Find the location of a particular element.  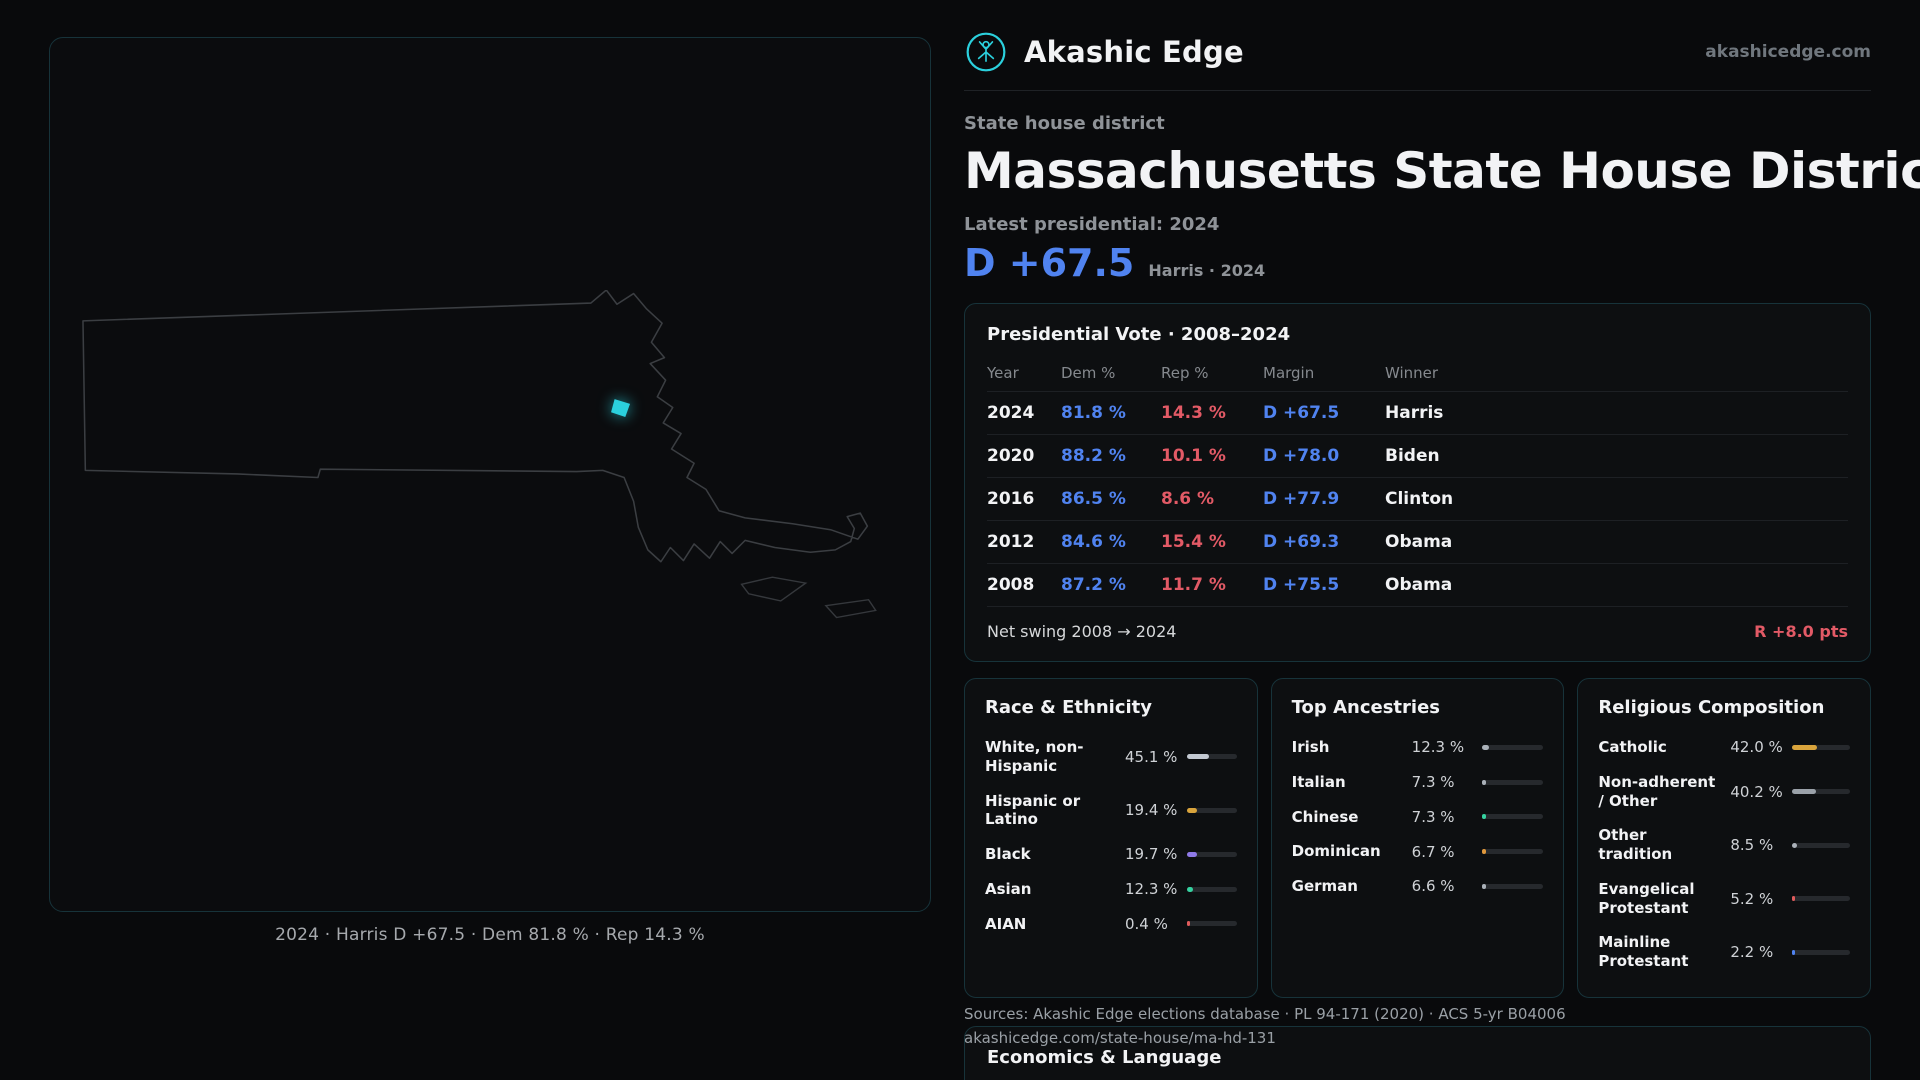

winner-cell: Biden is located at coordinates (1412, 456).